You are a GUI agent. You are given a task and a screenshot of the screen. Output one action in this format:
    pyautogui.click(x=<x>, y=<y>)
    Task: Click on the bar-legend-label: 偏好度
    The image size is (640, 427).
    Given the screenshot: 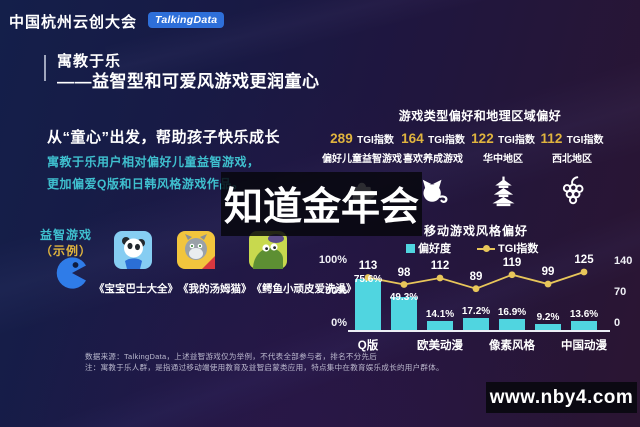 What is the action you would take?
    pyautogui.click(x=434, y=249)
    